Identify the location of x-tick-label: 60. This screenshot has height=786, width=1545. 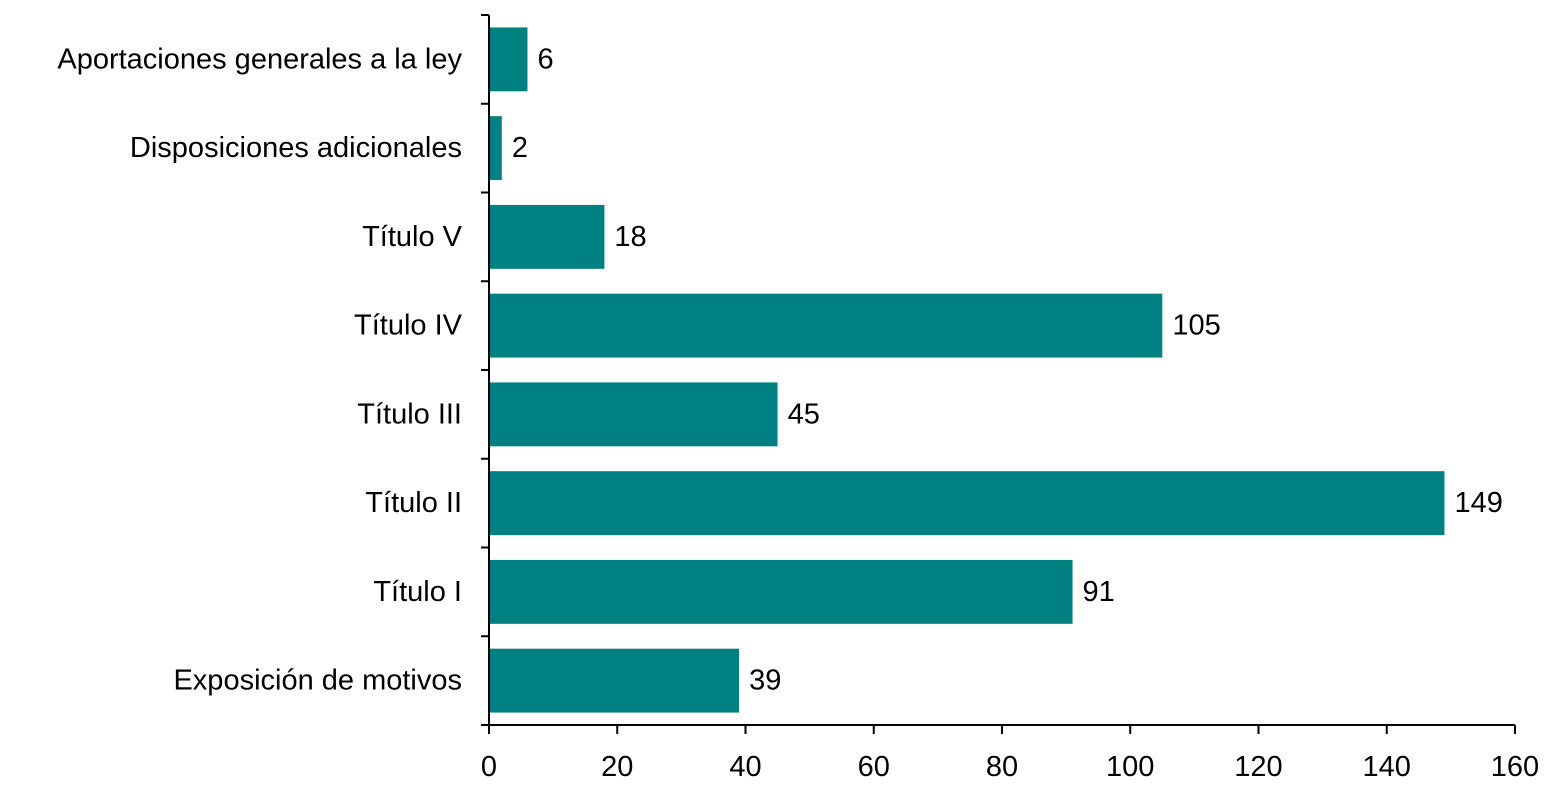
(874, 767).